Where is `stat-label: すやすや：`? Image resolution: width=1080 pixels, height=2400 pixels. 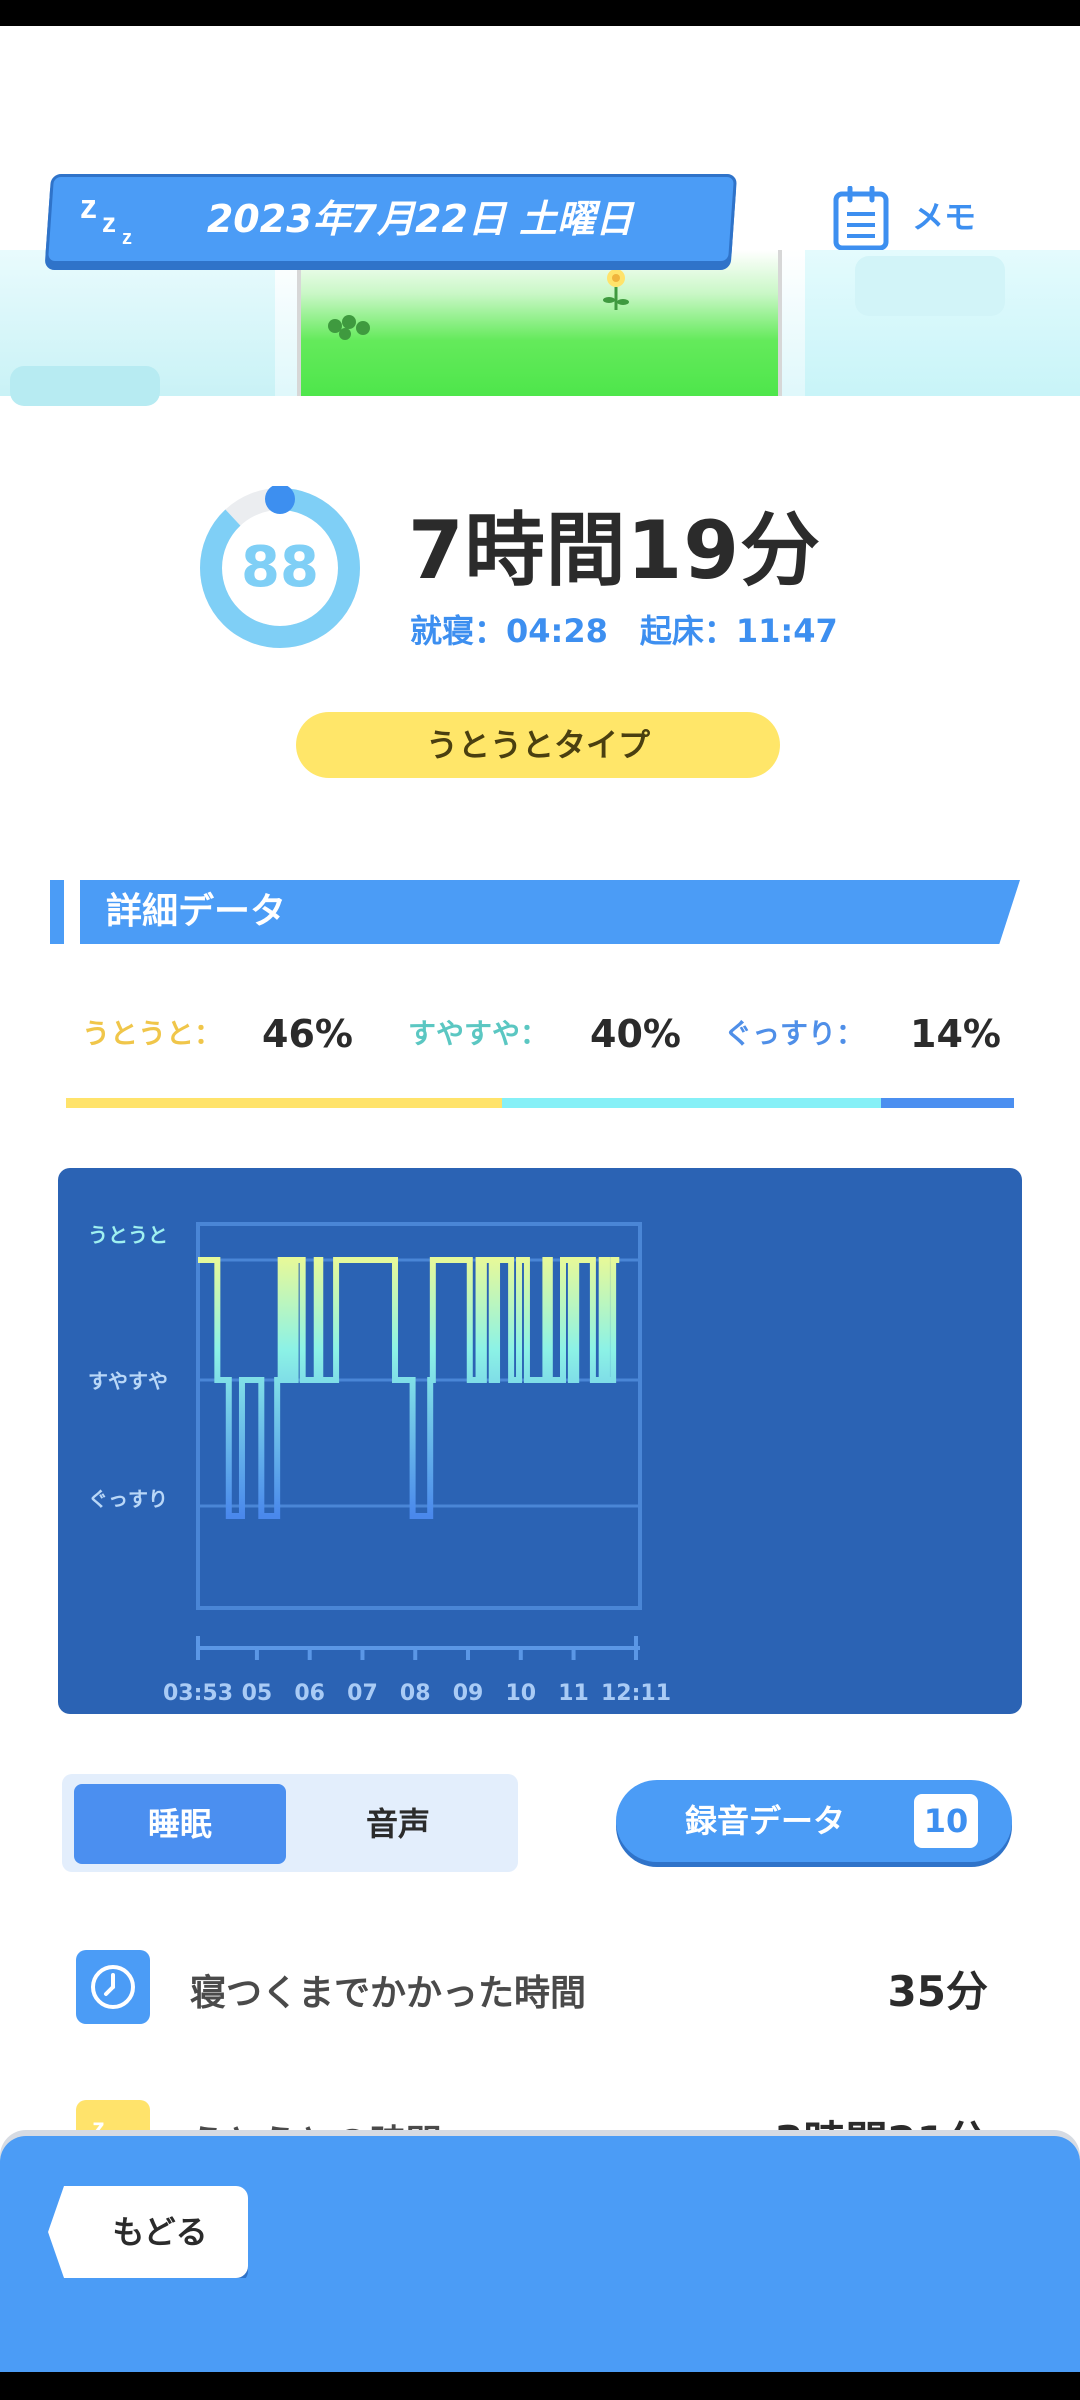
stat-label: すやすや： is located at coordinates (478, 1033).